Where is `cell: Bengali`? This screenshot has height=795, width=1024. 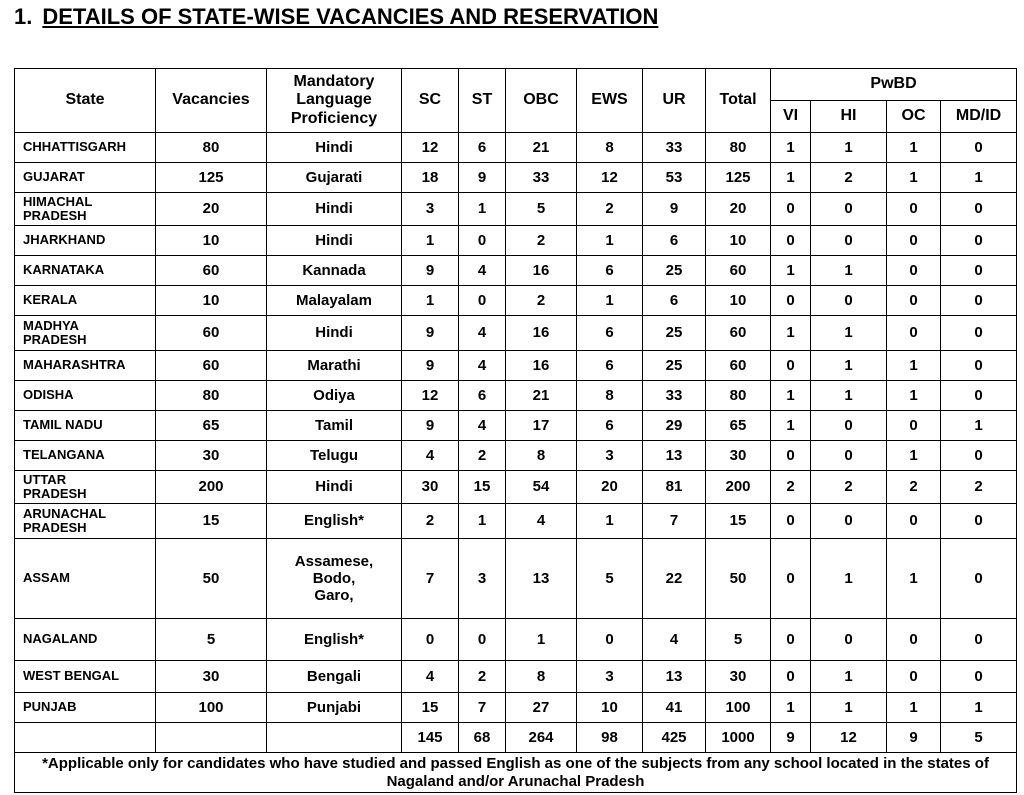 cell: Bengali is located at coordinates (334, 676).